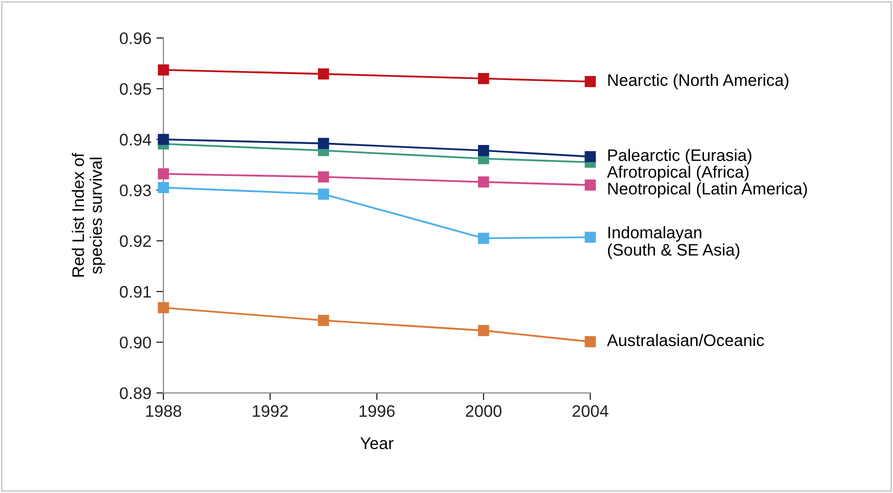  Describe the element at coordinates (135, 241) in the screenshot. I see `y-tick-label: 0.92` at that location.